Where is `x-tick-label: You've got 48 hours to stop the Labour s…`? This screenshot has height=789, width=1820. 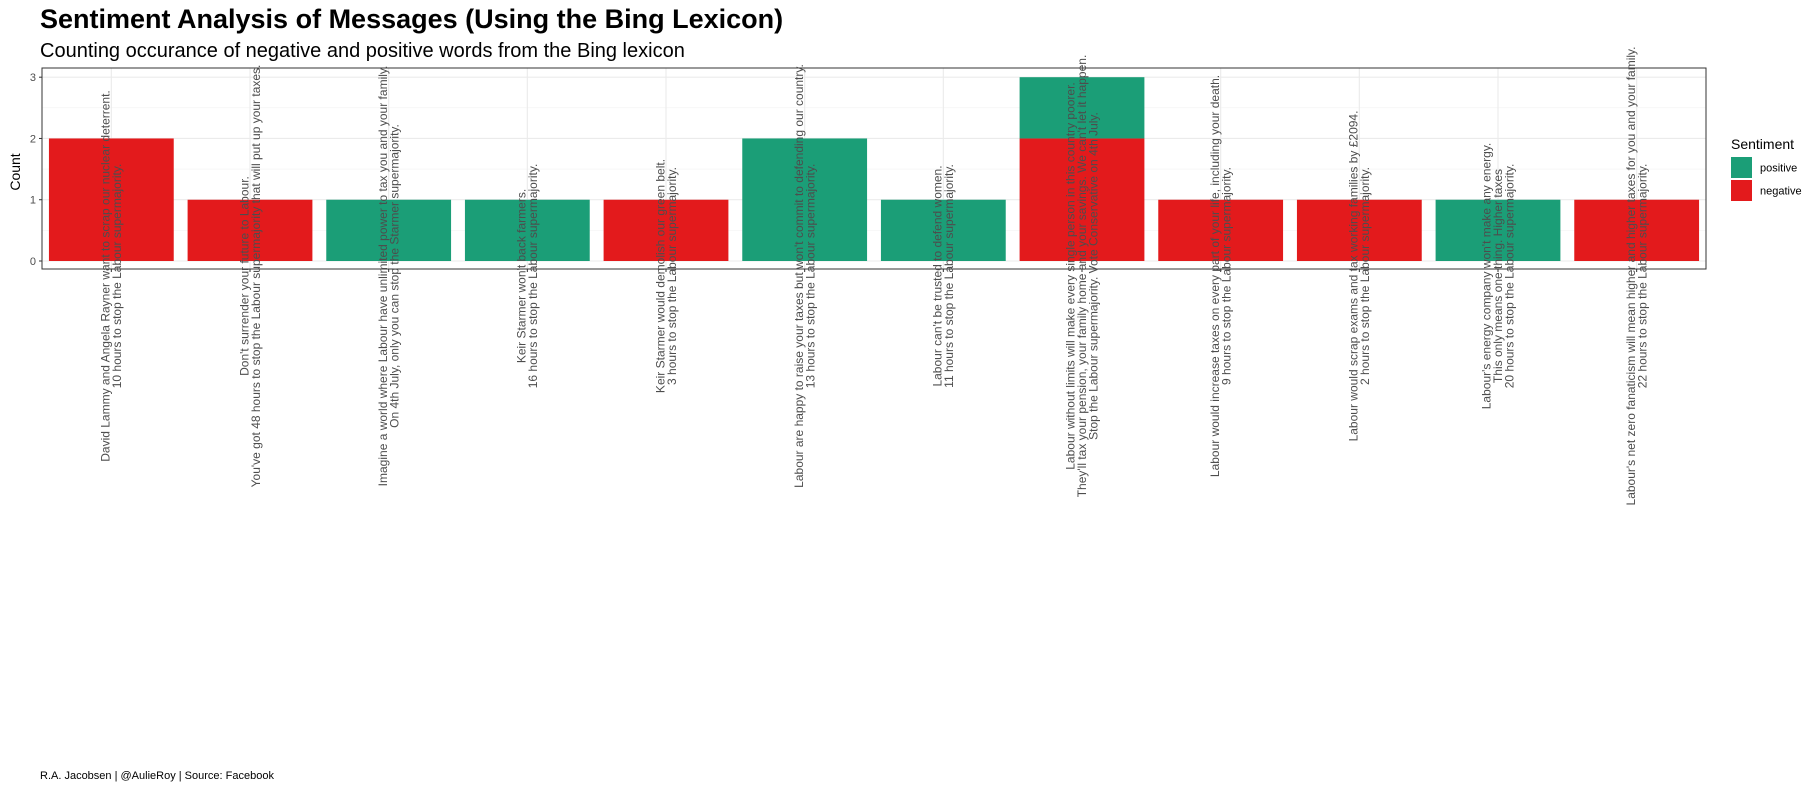
x-tick-label: You've got 48 hours to stop the Labour s… is located at coordinates (256, 276).